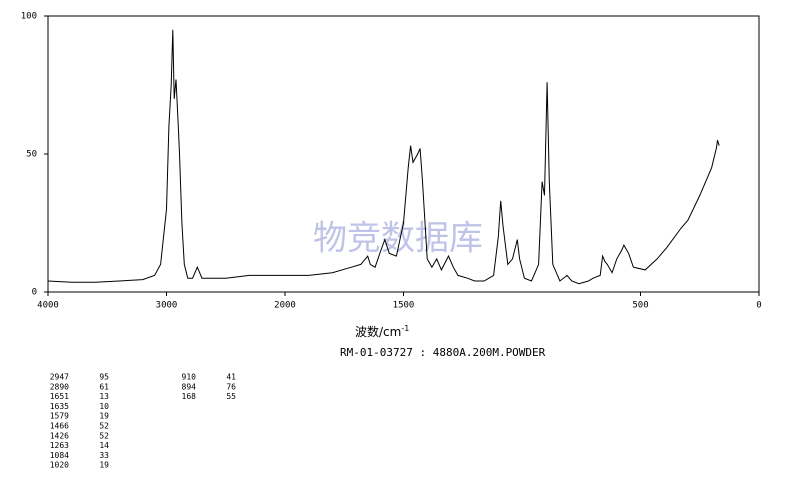 Image resolution: width=794 pixels, height=482 pixels. Describe the element at coordinates (104, 406) in the screenshot. I see `peak-intensity: 10` at that location.